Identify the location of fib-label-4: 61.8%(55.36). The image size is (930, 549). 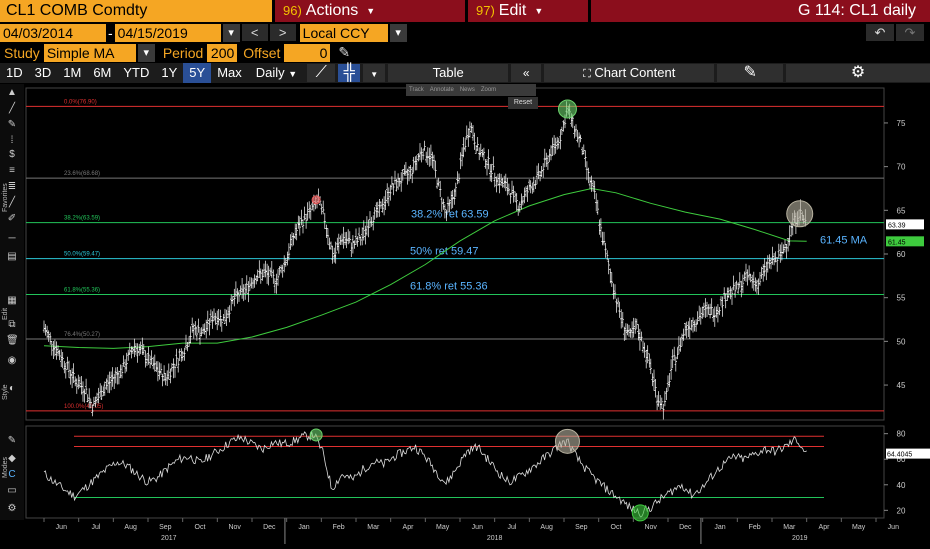
(82, 291).